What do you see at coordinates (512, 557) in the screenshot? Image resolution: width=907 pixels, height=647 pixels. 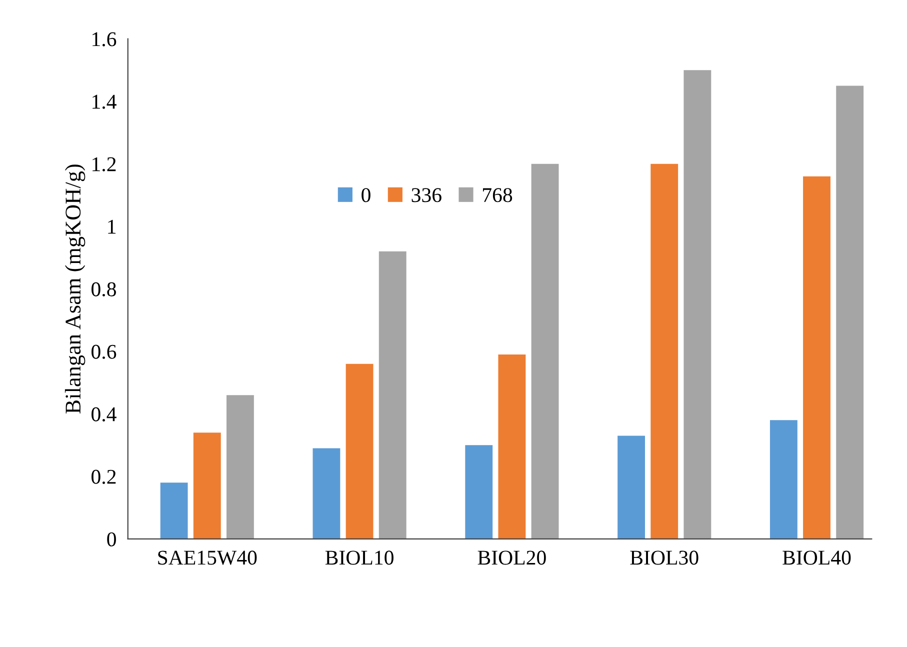 I see `x-tick-label: BIOL20` at bounding box center [512, 557].